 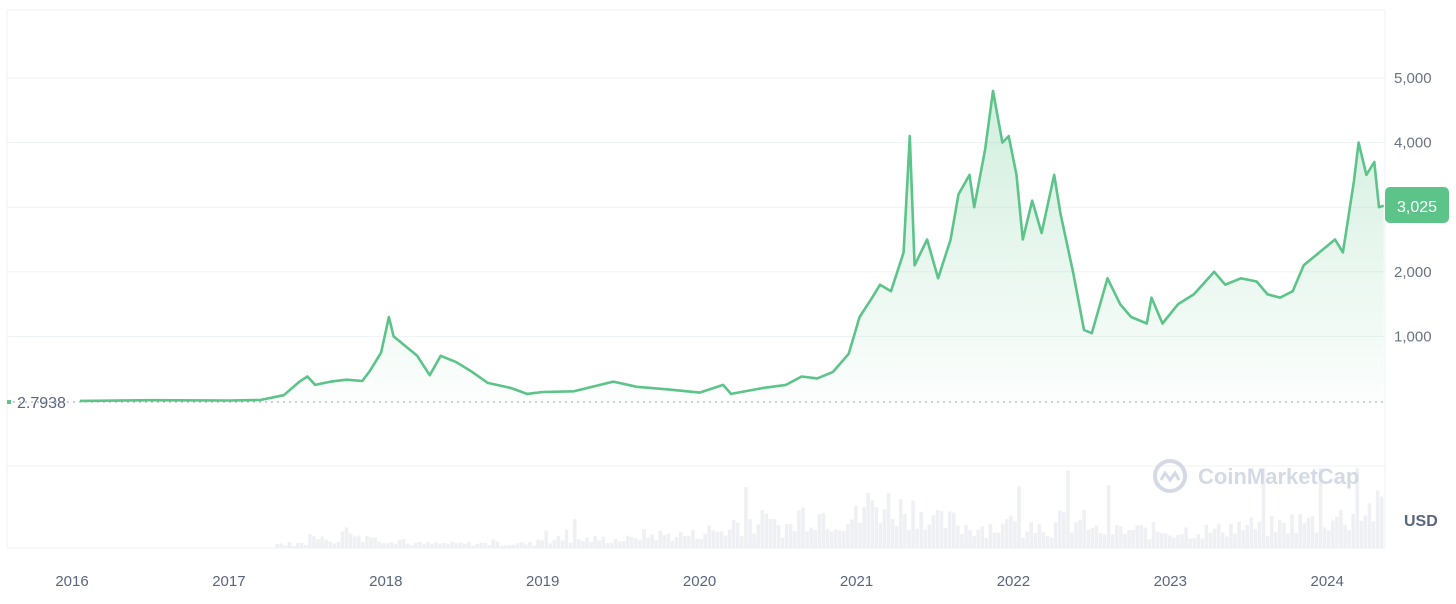 What do you see at coordinates (699, 581) in the screenshot?
I see `x-tick-label: 2020` at bounding box center [699, 581].